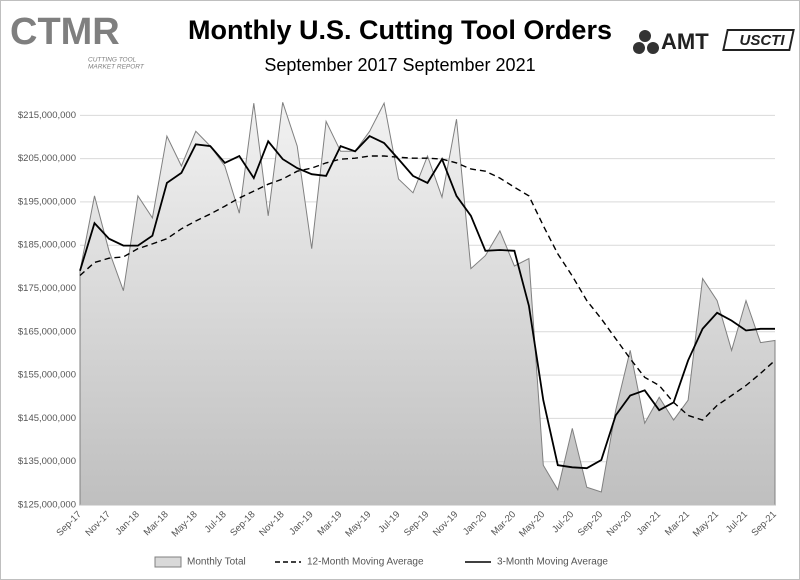 This screenshot has width=800, height=580. Describe the element at coordinates (116, 67) in the screenshot. I see `logo-caption: MARKET REPORT` at that location.